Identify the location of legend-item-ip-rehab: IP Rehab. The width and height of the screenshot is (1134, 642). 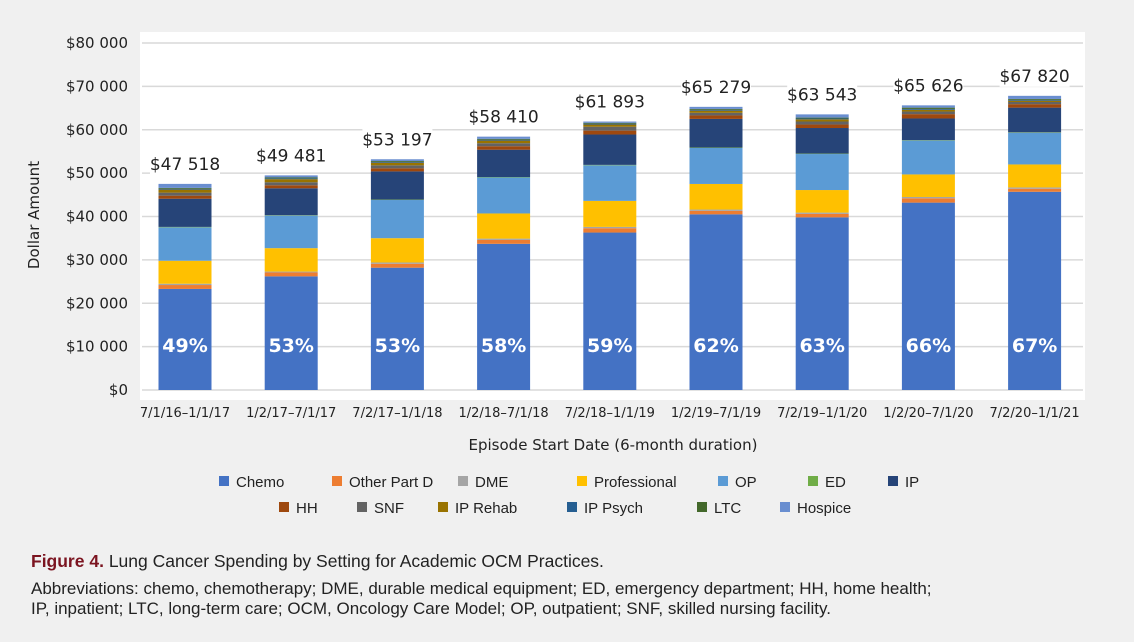
(477, 508).